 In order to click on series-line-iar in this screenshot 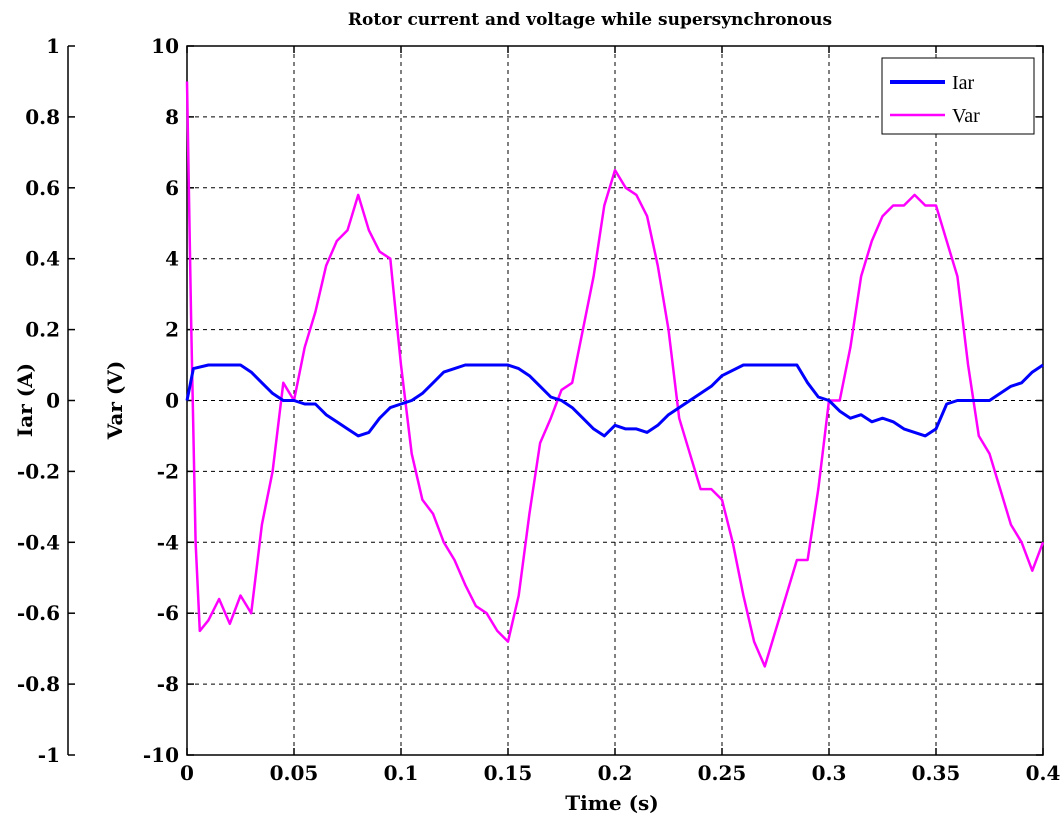, I will do `click(614, 400)`.